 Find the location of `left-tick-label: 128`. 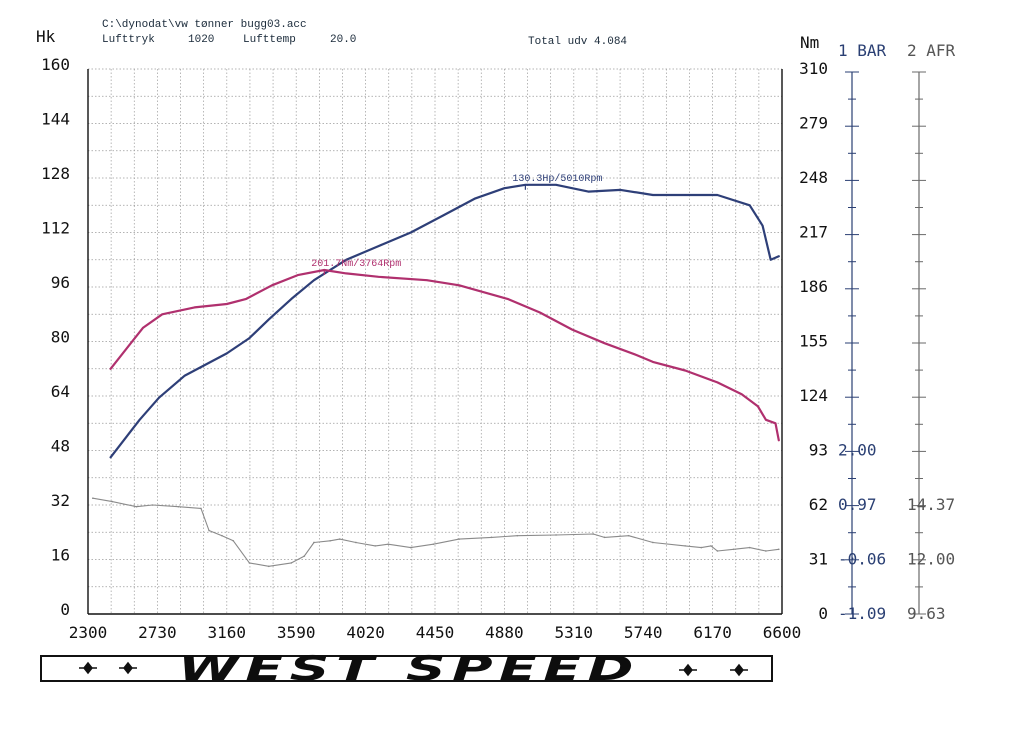

left-tick-label: 128 is located at coordinates (55, 173).